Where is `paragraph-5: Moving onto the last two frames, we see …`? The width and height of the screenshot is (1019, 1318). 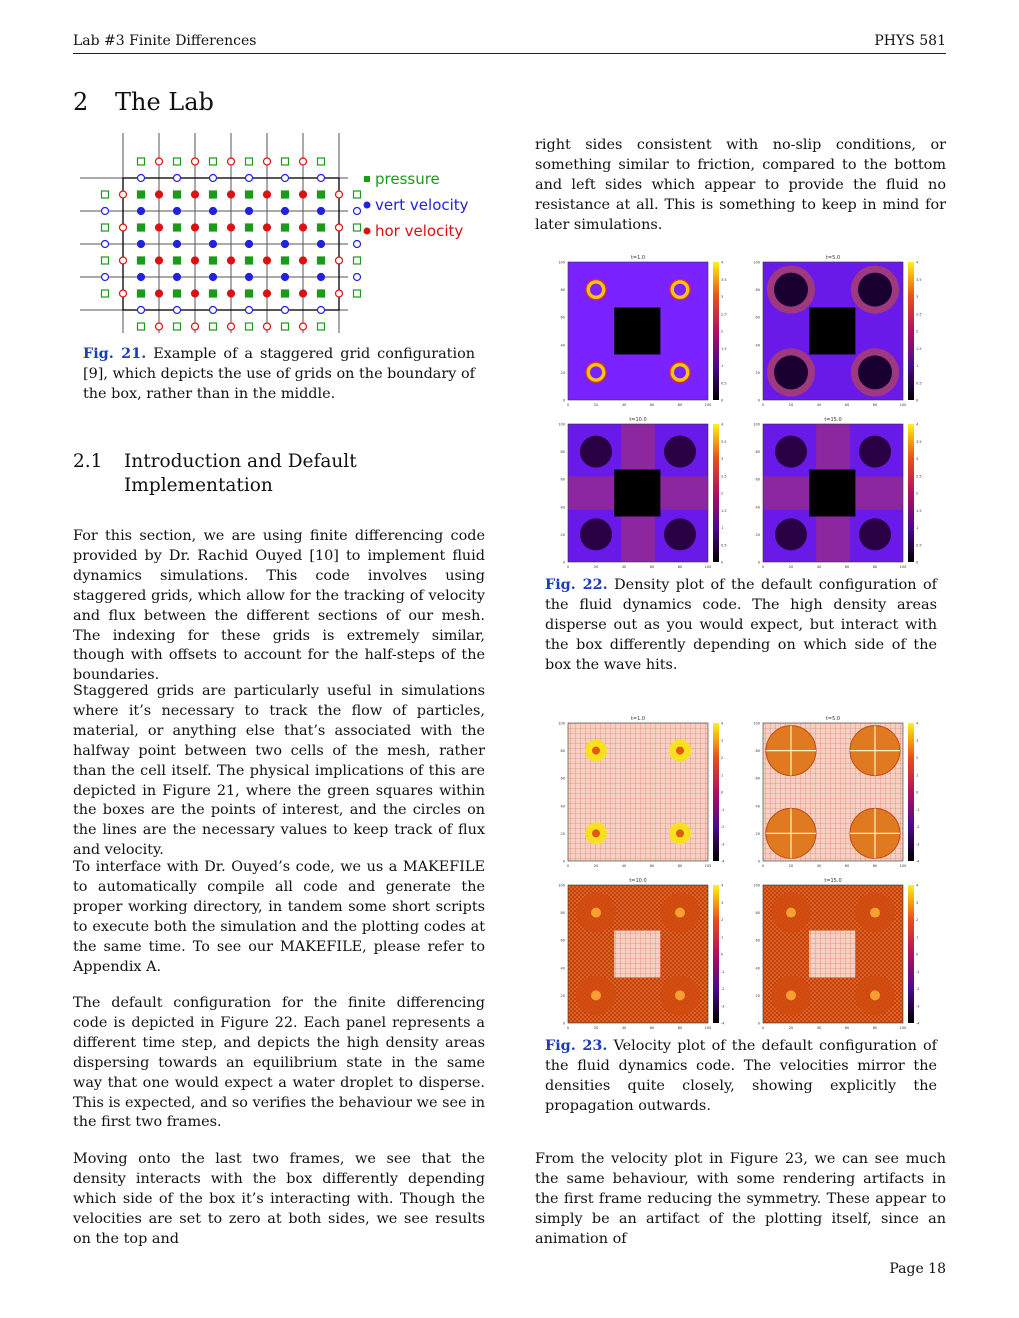
paragraph-5: Moving onto the last two frames, we see … is located at coordinates (279, 1199).